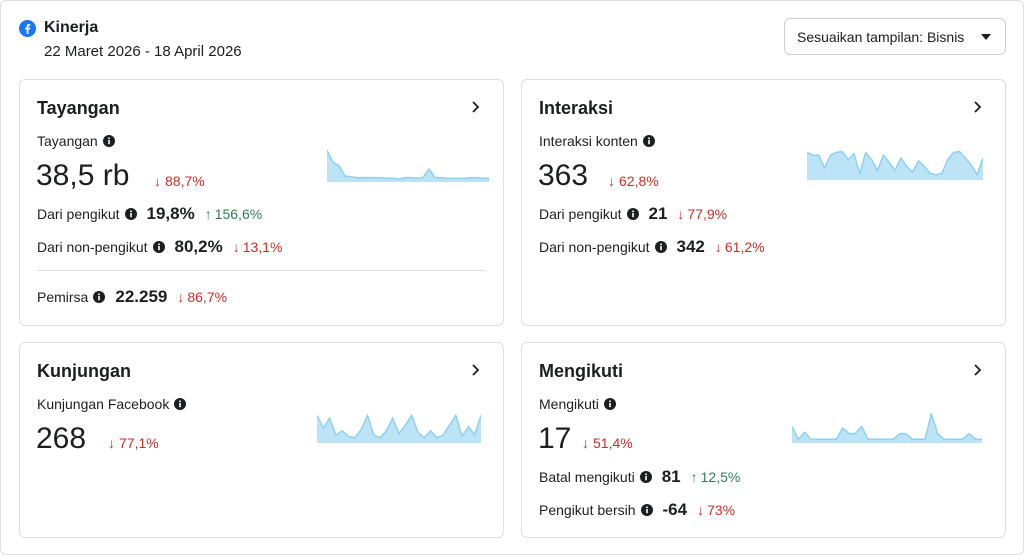  I want to click on metric-value: 363, so click(563, 175).